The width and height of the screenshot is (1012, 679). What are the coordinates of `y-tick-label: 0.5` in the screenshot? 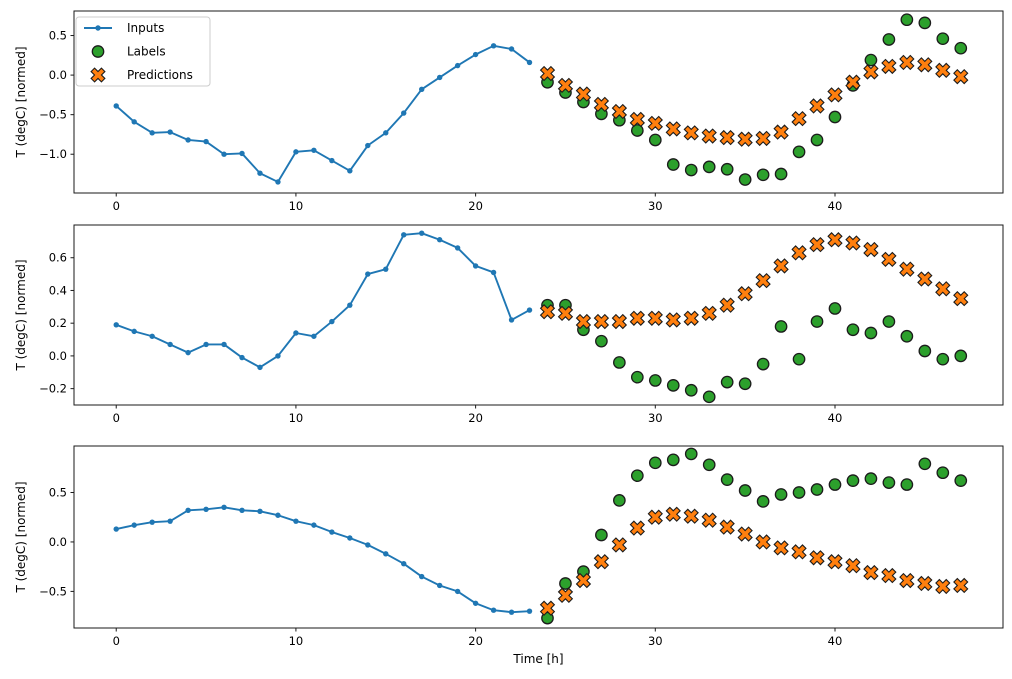 It's located at (58, 492).